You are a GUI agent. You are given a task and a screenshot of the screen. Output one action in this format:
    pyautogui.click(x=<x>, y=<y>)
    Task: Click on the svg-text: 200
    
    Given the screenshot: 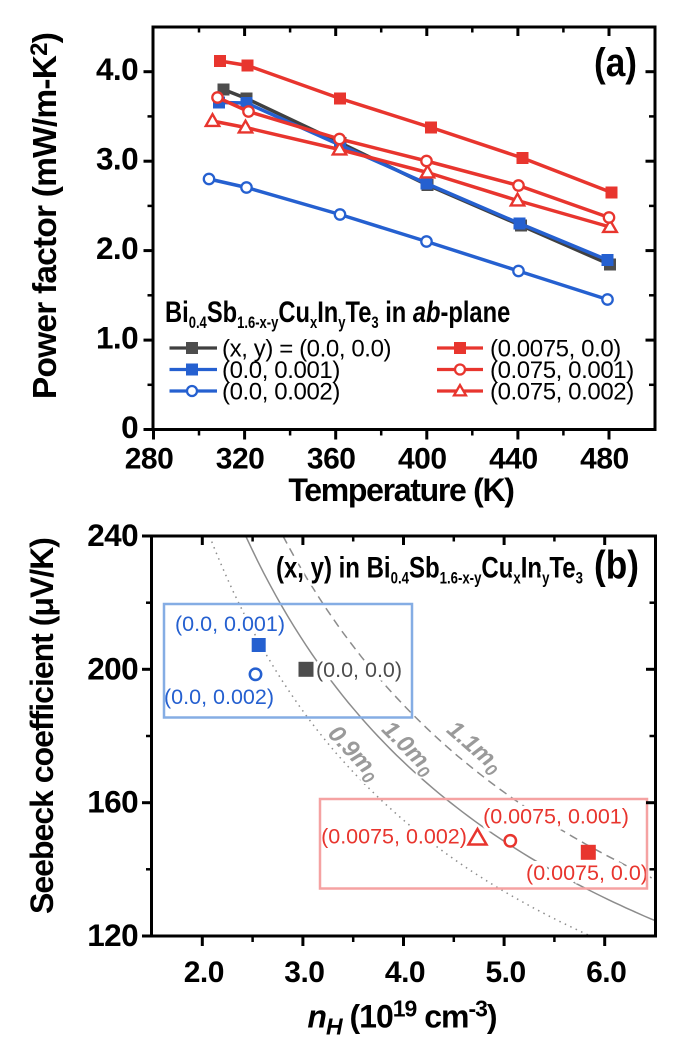 What is the action you would take?
    pyautogui.click(x=112, y=668)
    